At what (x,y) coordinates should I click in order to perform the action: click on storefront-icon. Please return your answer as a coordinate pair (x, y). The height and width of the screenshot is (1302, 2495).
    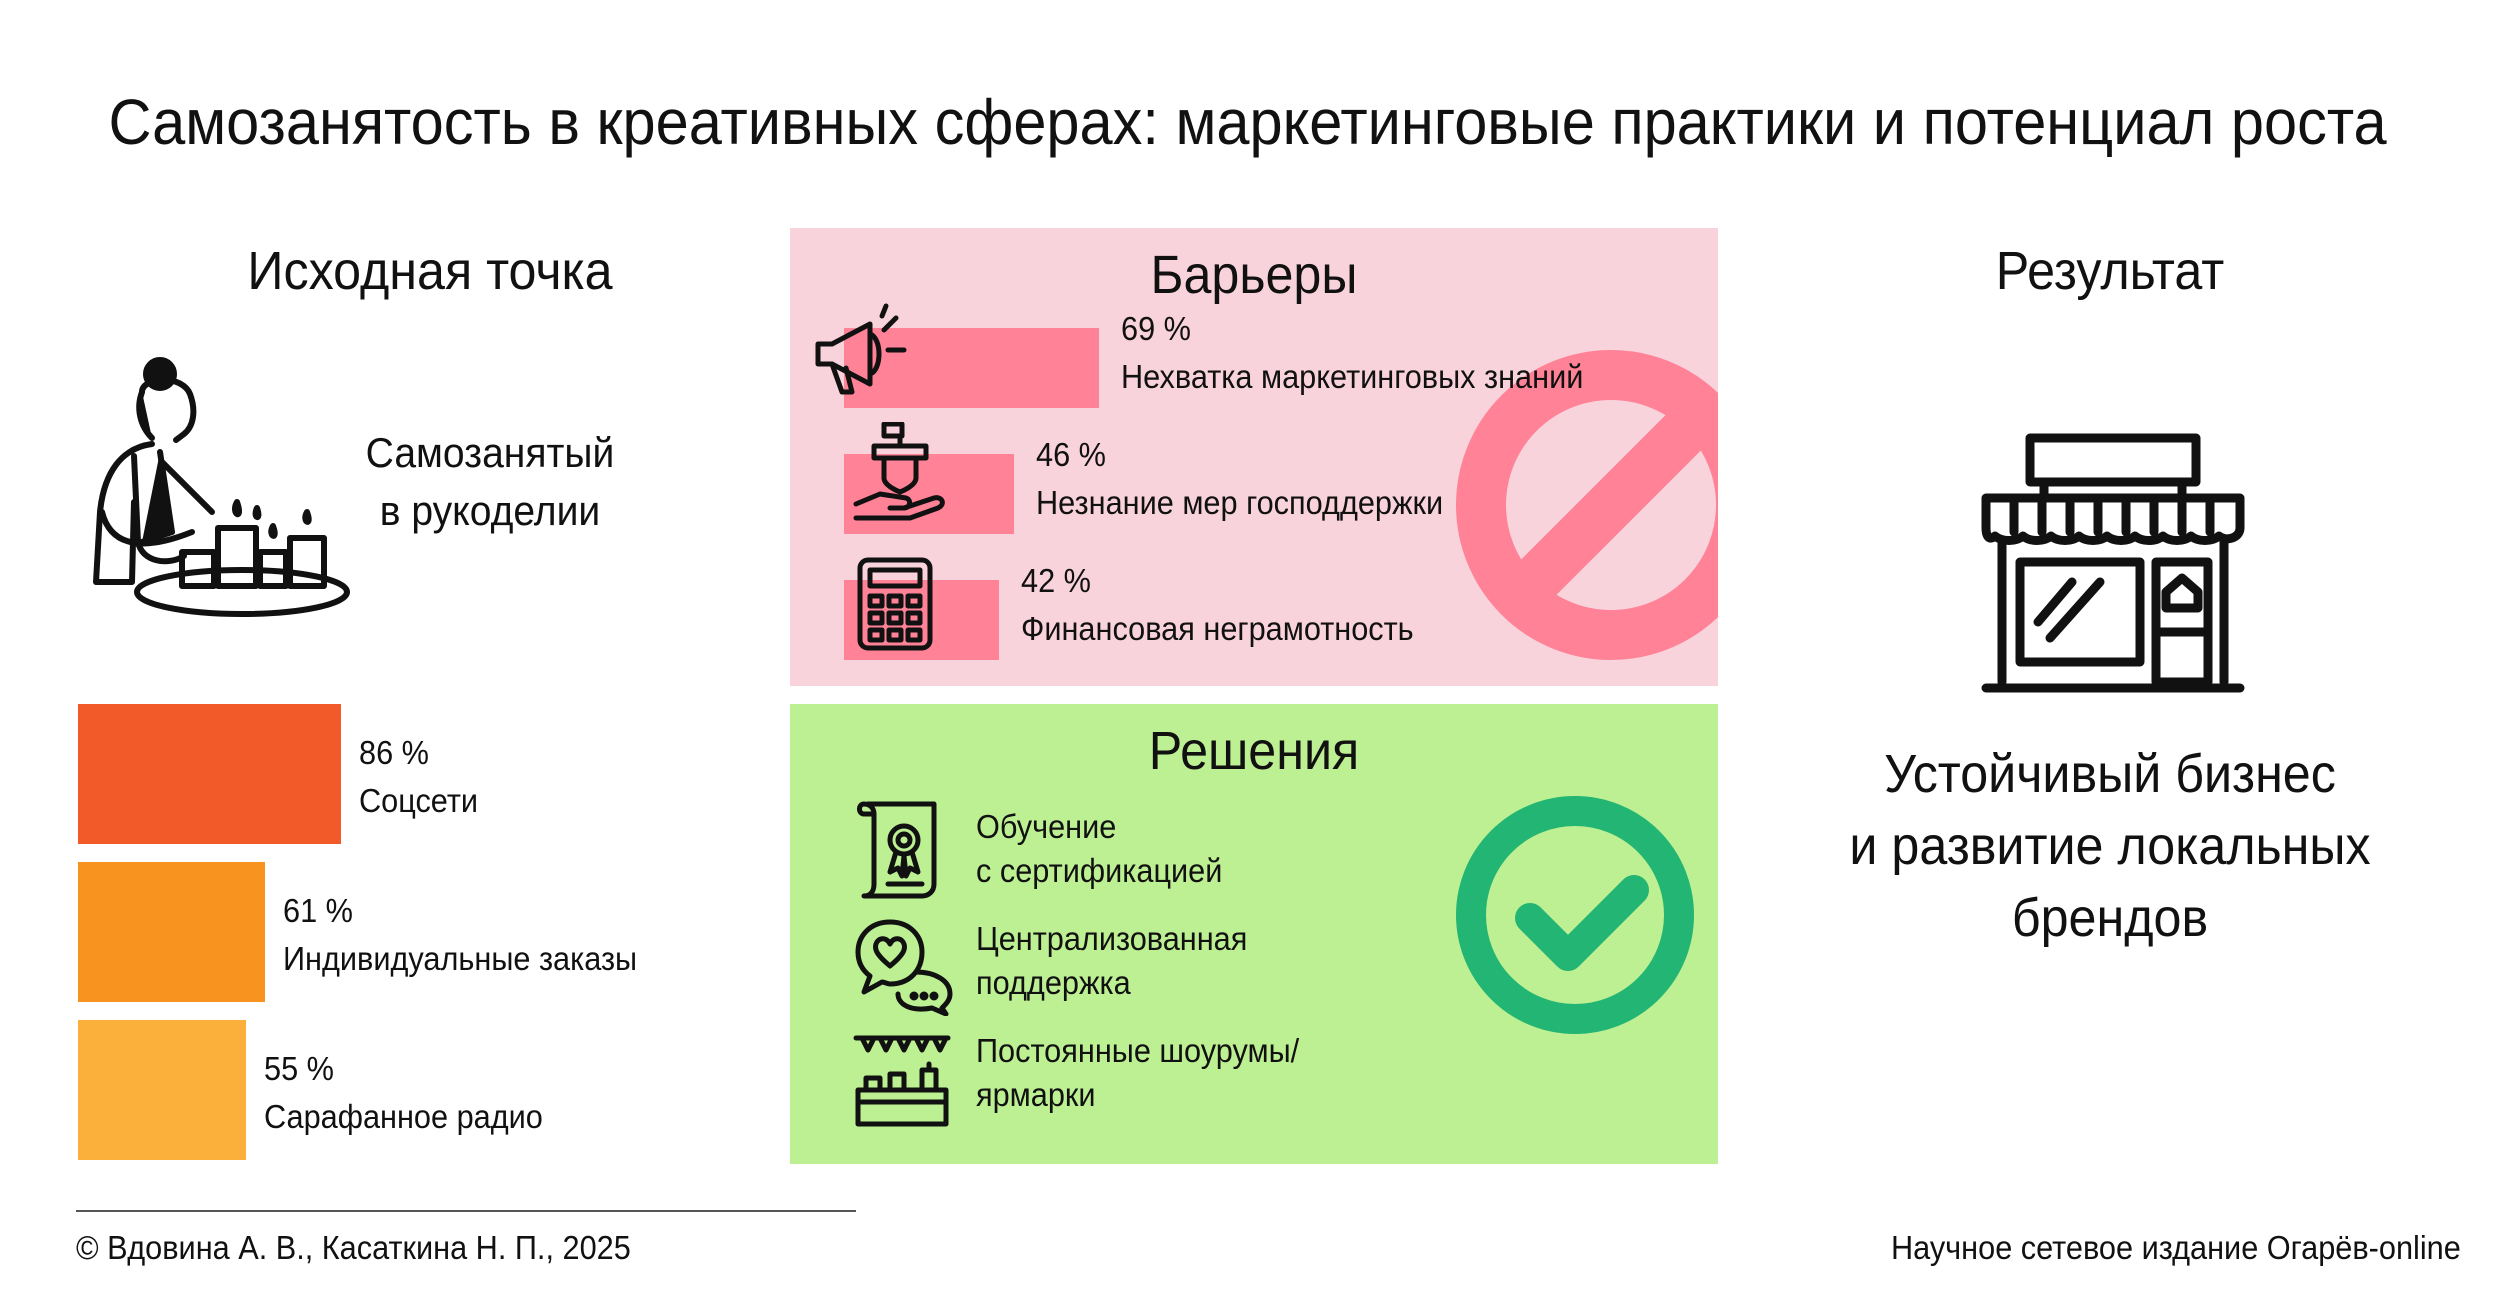
    Looking at the image, I should click on (2113, 563).